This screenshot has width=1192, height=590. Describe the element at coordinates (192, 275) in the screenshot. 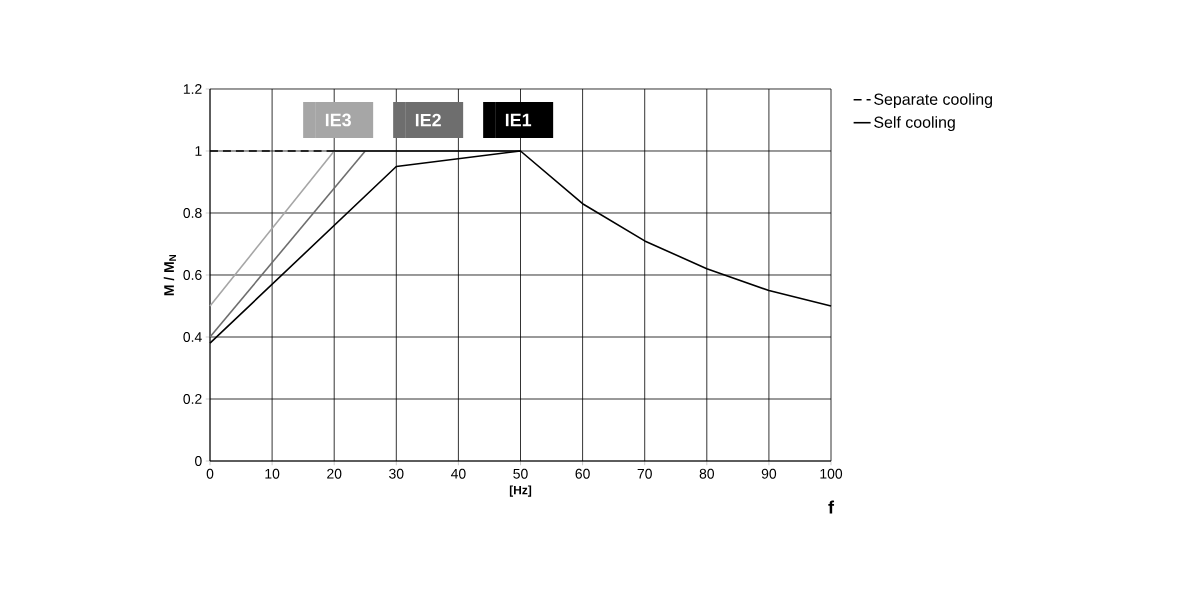

I see `y-tick-label: 0.6` at that location.